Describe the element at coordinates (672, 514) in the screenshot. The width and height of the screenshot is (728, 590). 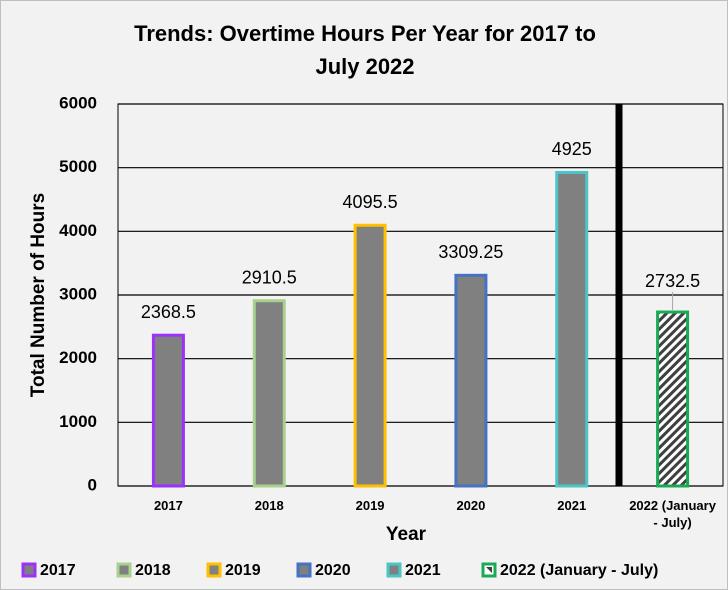
I see `x-tick-label: 2022 (January - July)` at that location.